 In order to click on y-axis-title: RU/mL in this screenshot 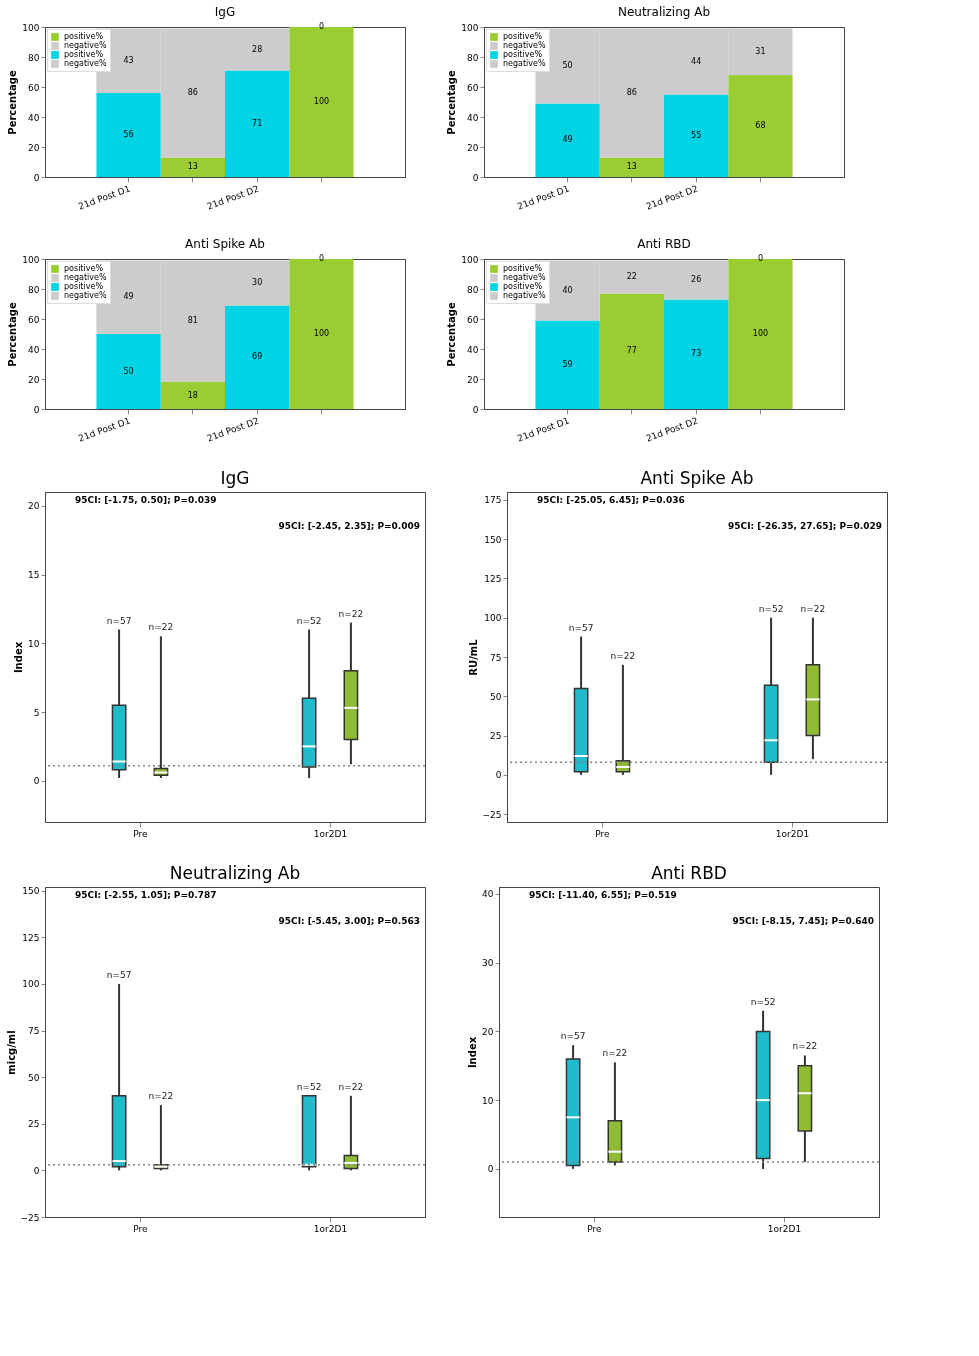, I will do `click(473, 657)`.